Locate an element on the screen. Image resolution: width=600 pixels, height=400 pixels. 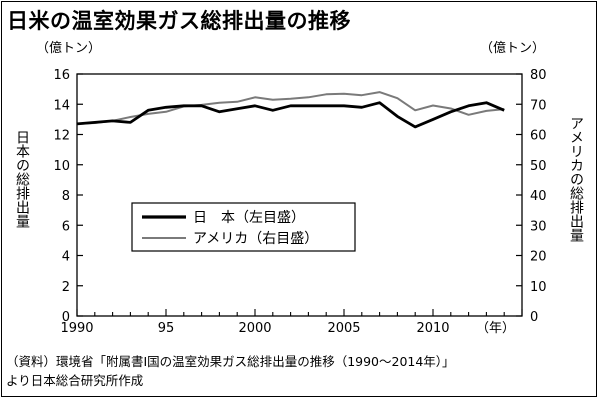
left-unit-label: （億トン） is located at coordinates (68, 48).